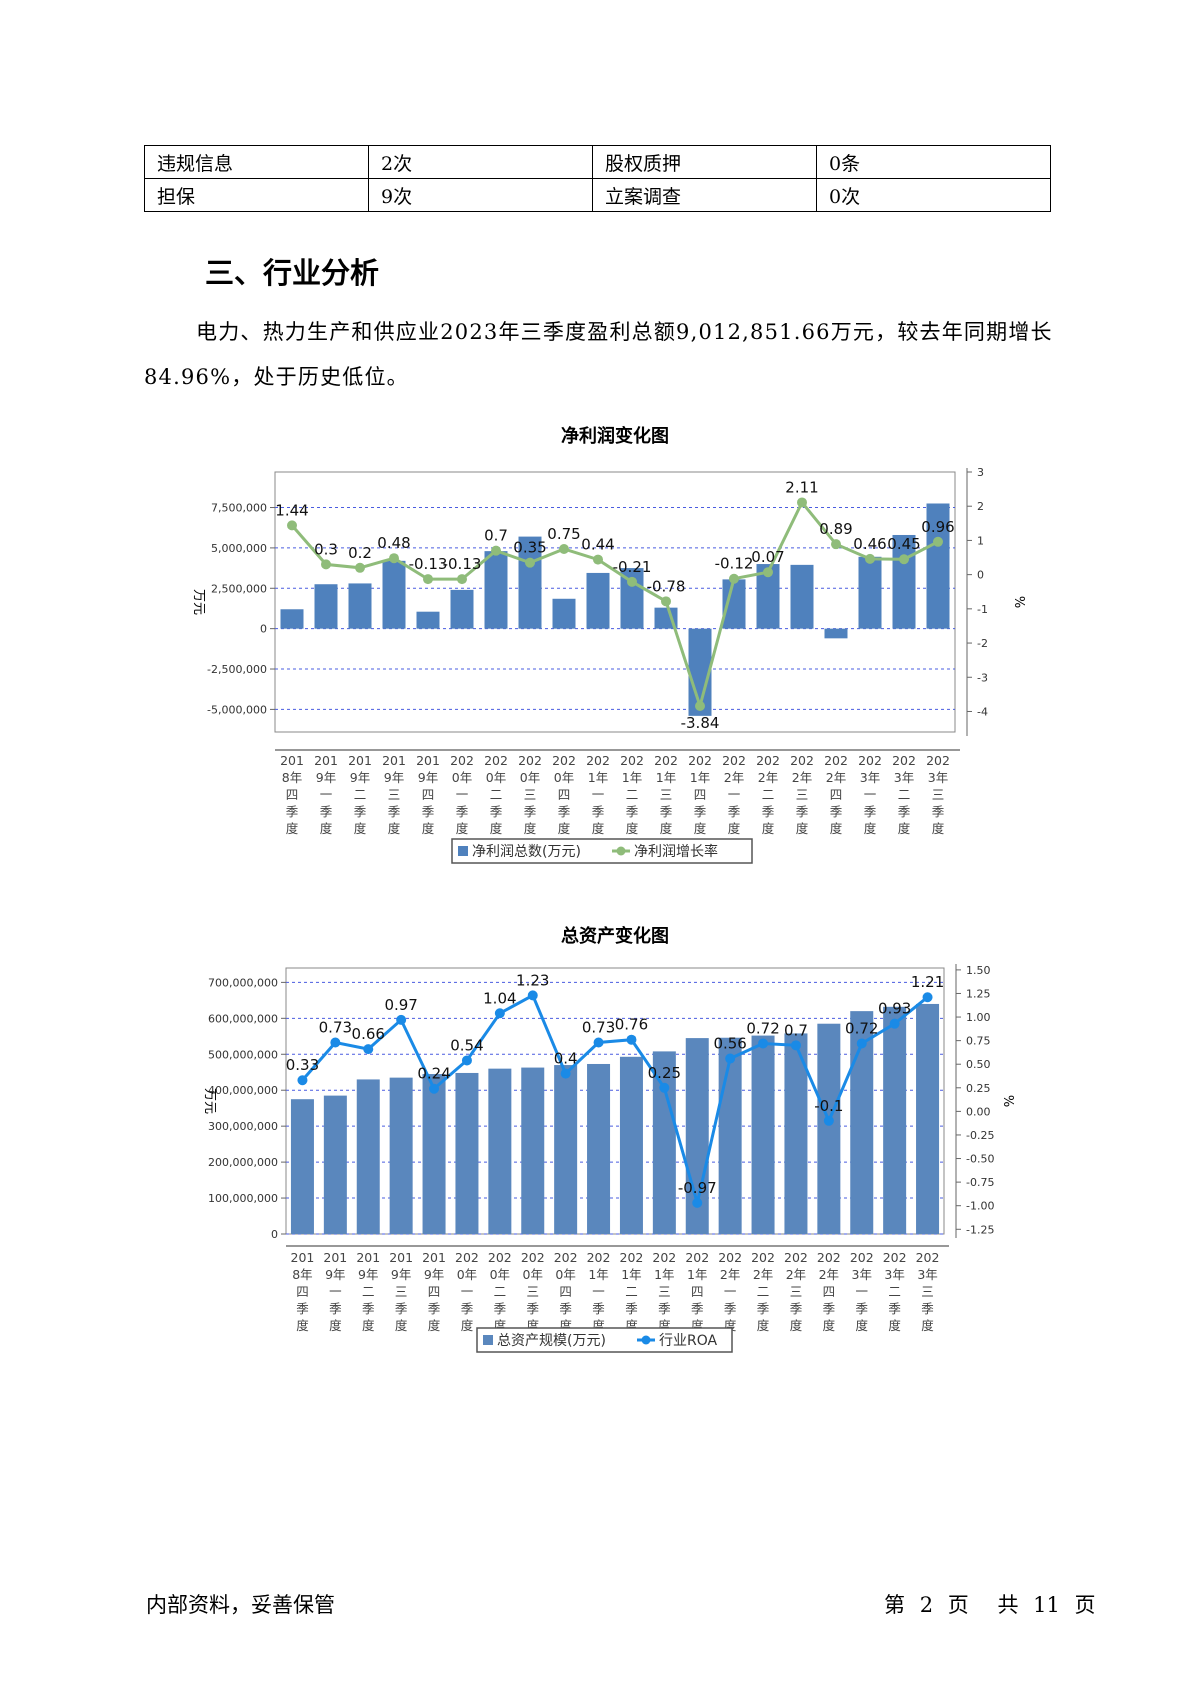  I want to click on legend-bar-swatch, so click(463, 851).